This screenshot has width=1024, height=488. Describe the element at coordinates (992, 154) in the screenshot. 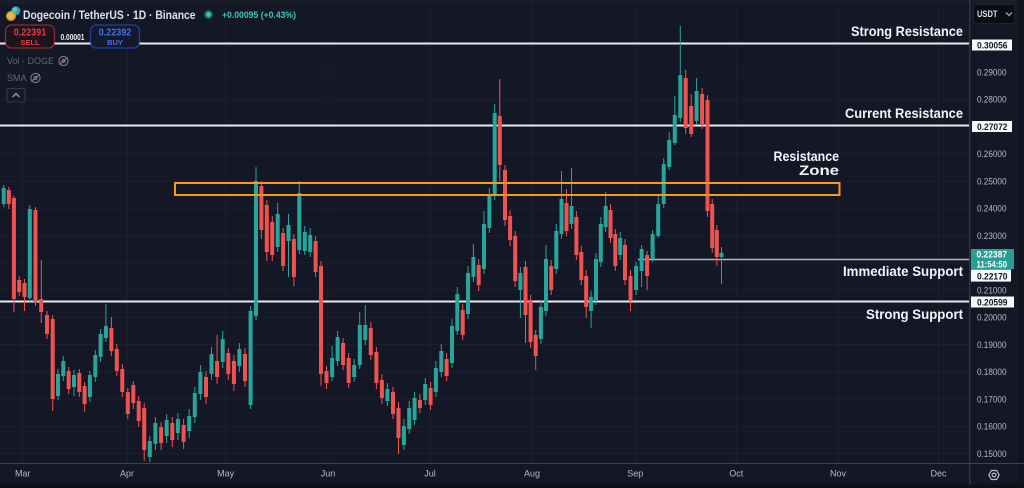

I see `svg-text: 0.26000` at that location.